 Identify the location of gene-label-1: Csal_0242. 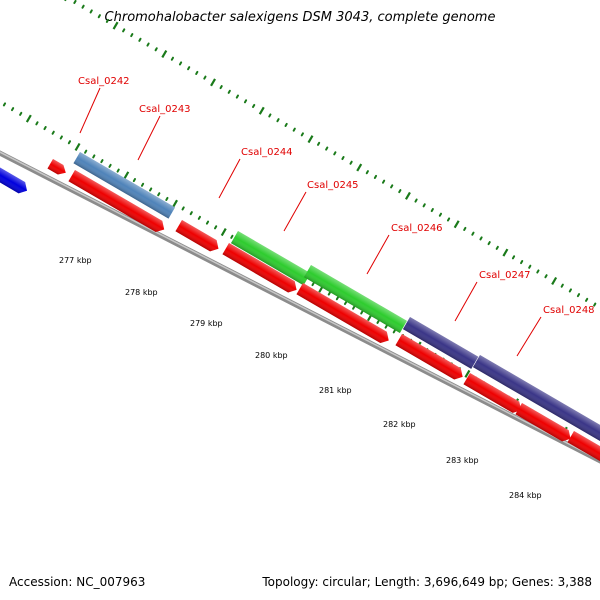
(104, 81).